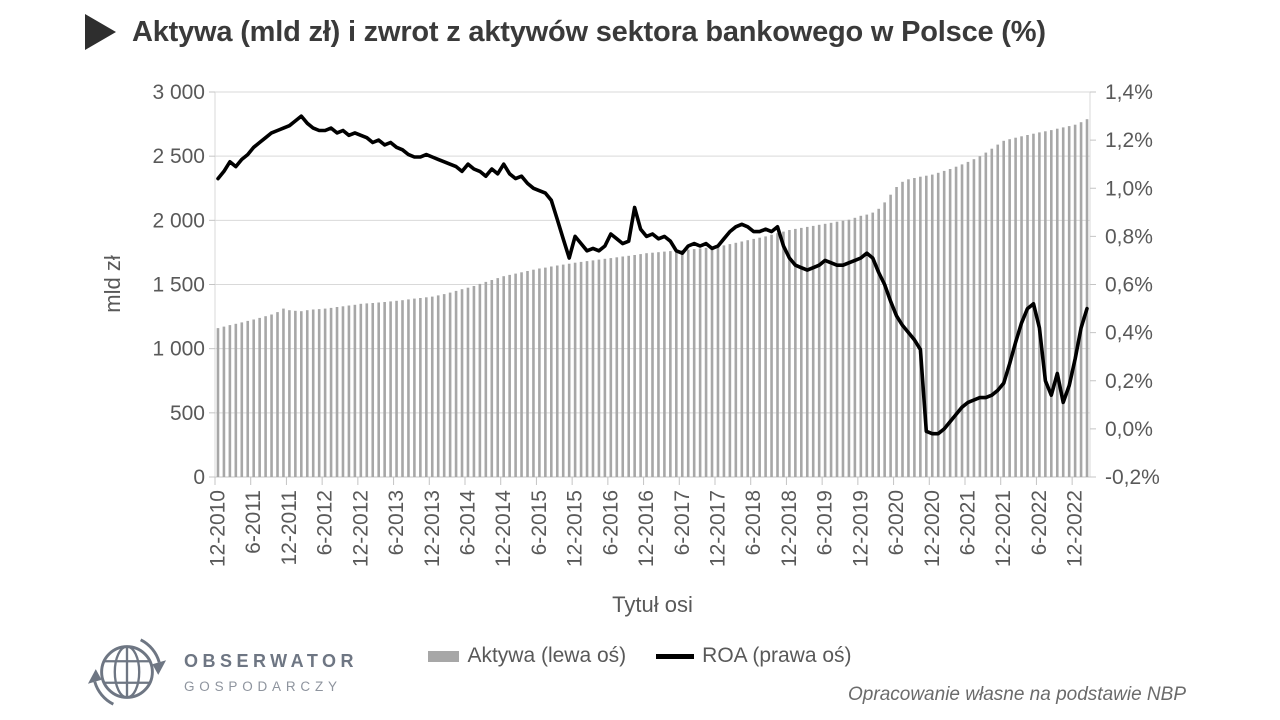 The image size is (1280, 720). What do you see at coordinates (1075, 528) in the screenshot?
I see `x-tick-label: 12-2022` at bounding box center [1075, 528].